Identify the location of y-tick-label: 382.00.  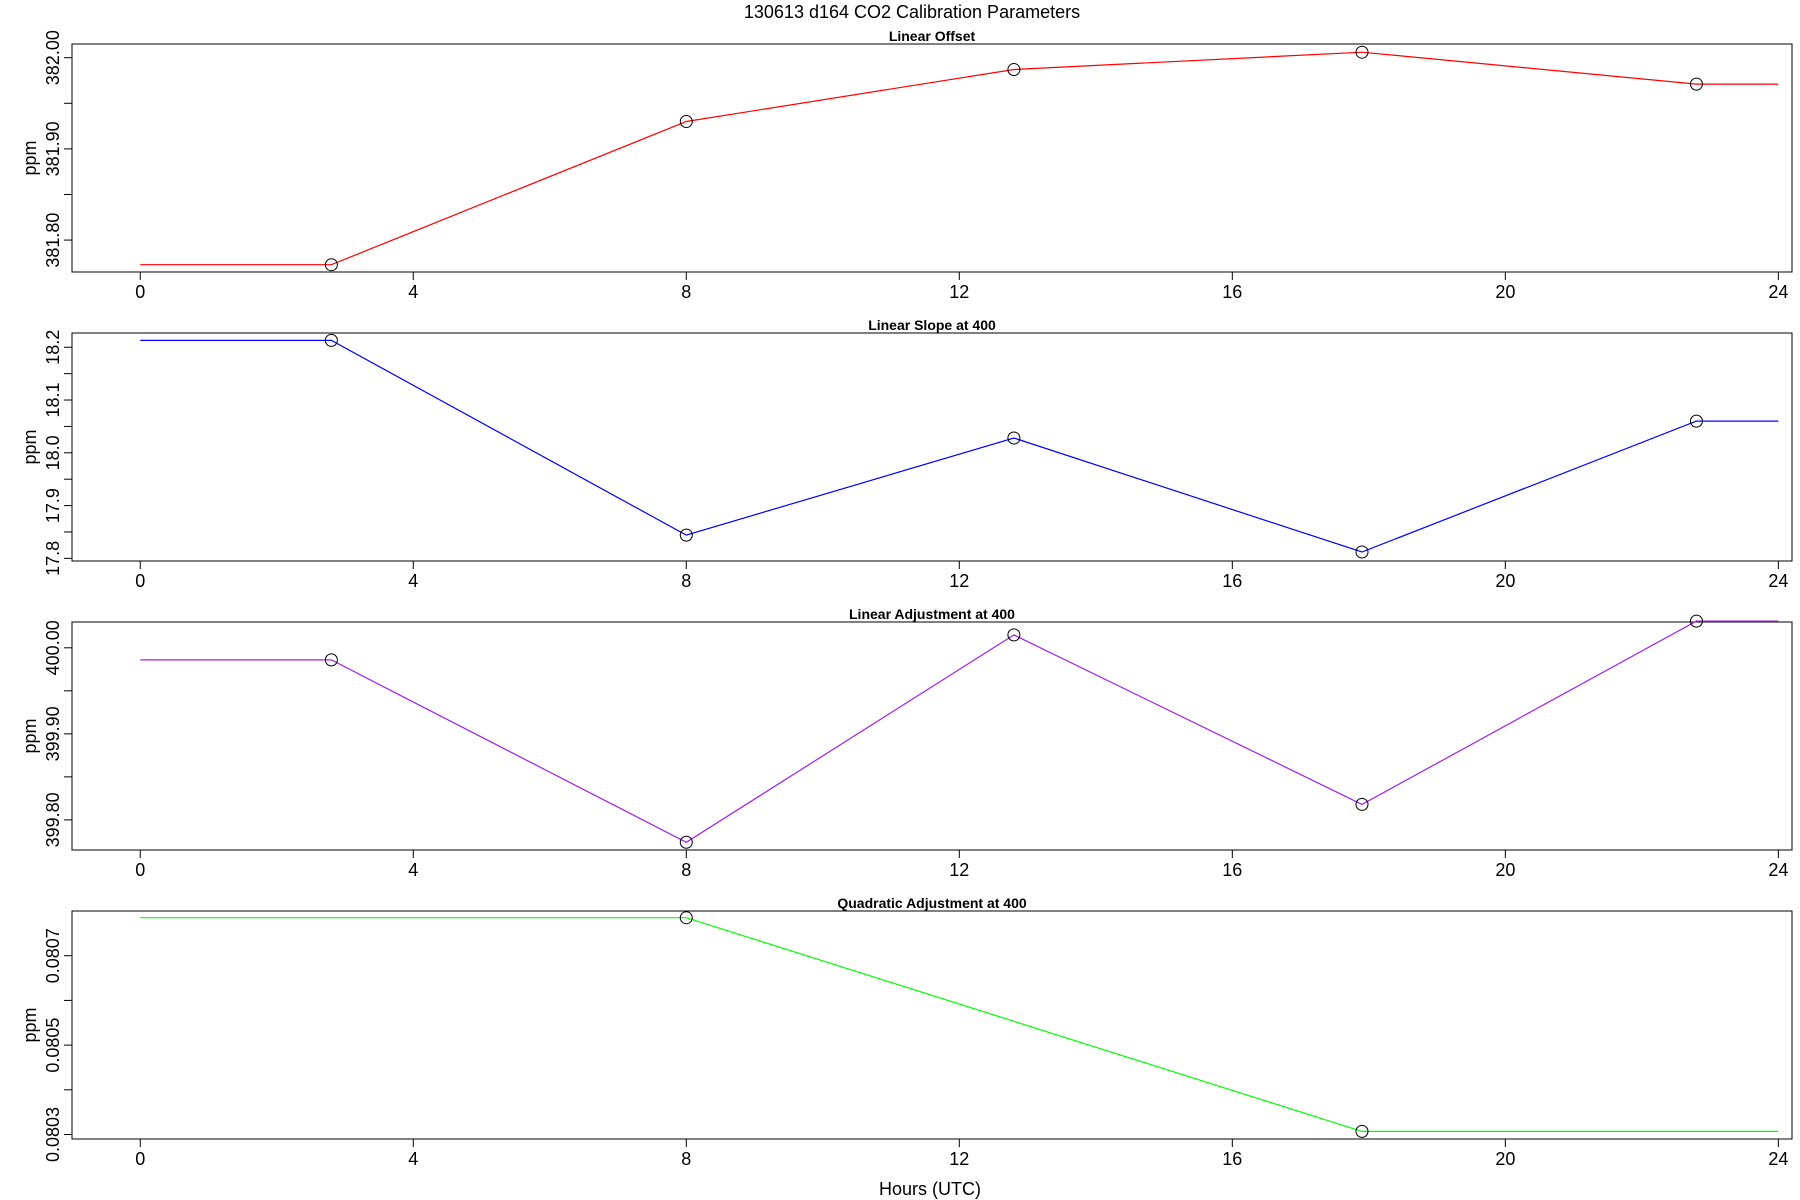
(53, 57).